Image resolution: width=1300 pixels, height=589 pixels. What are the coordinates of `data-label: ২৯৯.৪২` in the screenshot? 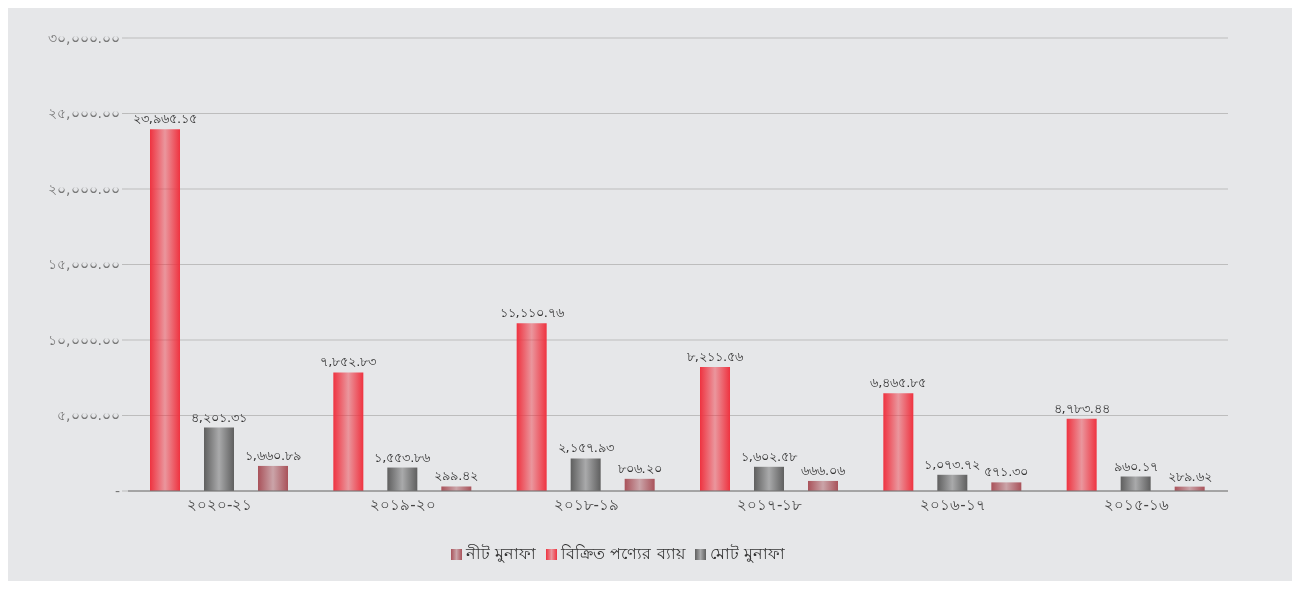 It's located at (456, 476).